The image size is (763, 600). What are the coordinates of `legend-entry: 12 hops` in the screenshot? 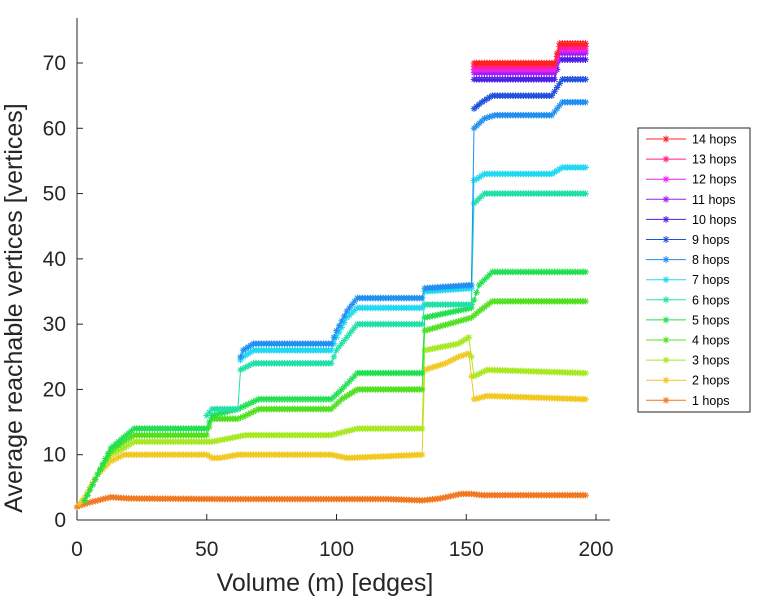 It's located at (691, 180).